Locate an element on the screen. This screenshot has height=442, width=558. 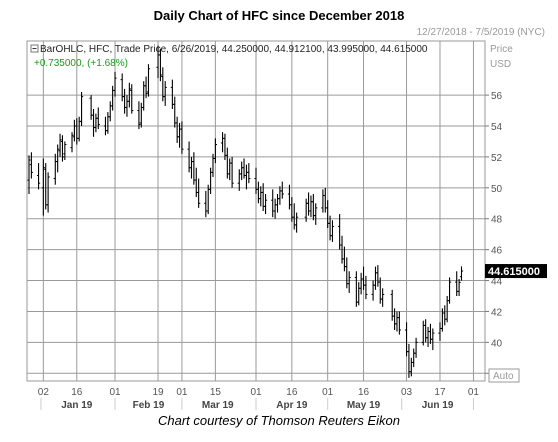
last-price-text: 44.615000 is located at coordinates (514, 272).